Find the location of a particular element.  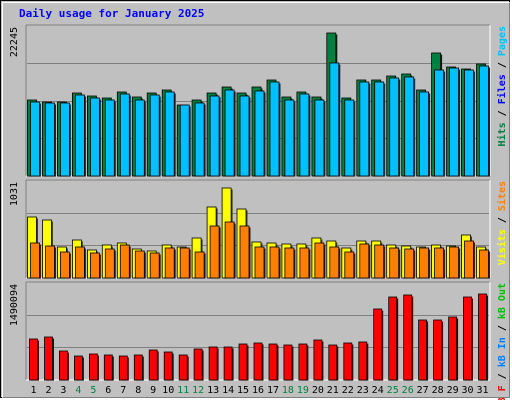

x-tick-label-day-25: 25 is located at coordinates (393, 390).